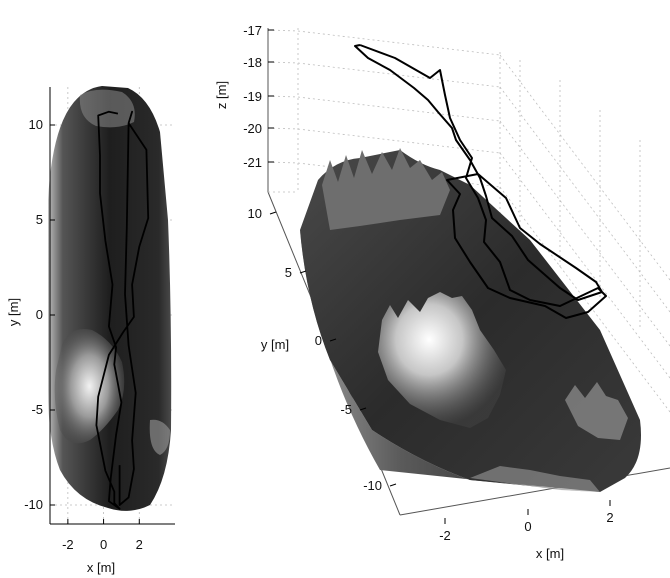  Describe the element at coordinates (102, 535) in the screenshot. I see `x-tick-labels: -2 0 2` at that location.